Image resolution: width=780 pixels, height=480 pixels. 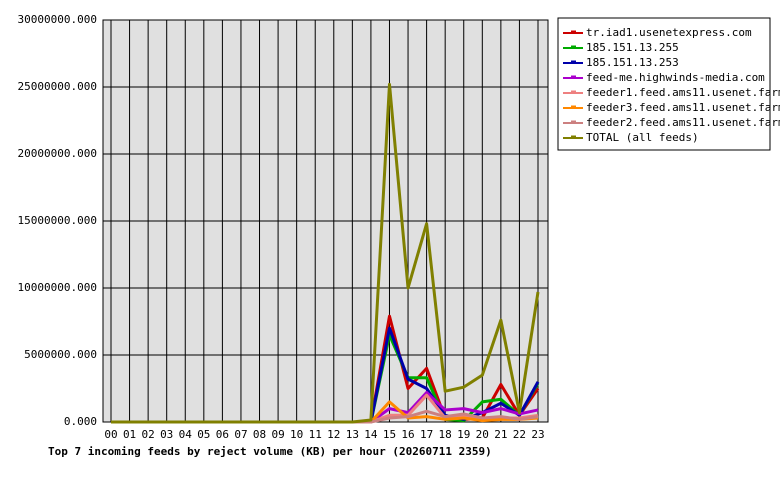 What do you see at coordinates (240, 434) in the screenshot?
I see `x-tick-label: 07` at bounding box center [240, 434].